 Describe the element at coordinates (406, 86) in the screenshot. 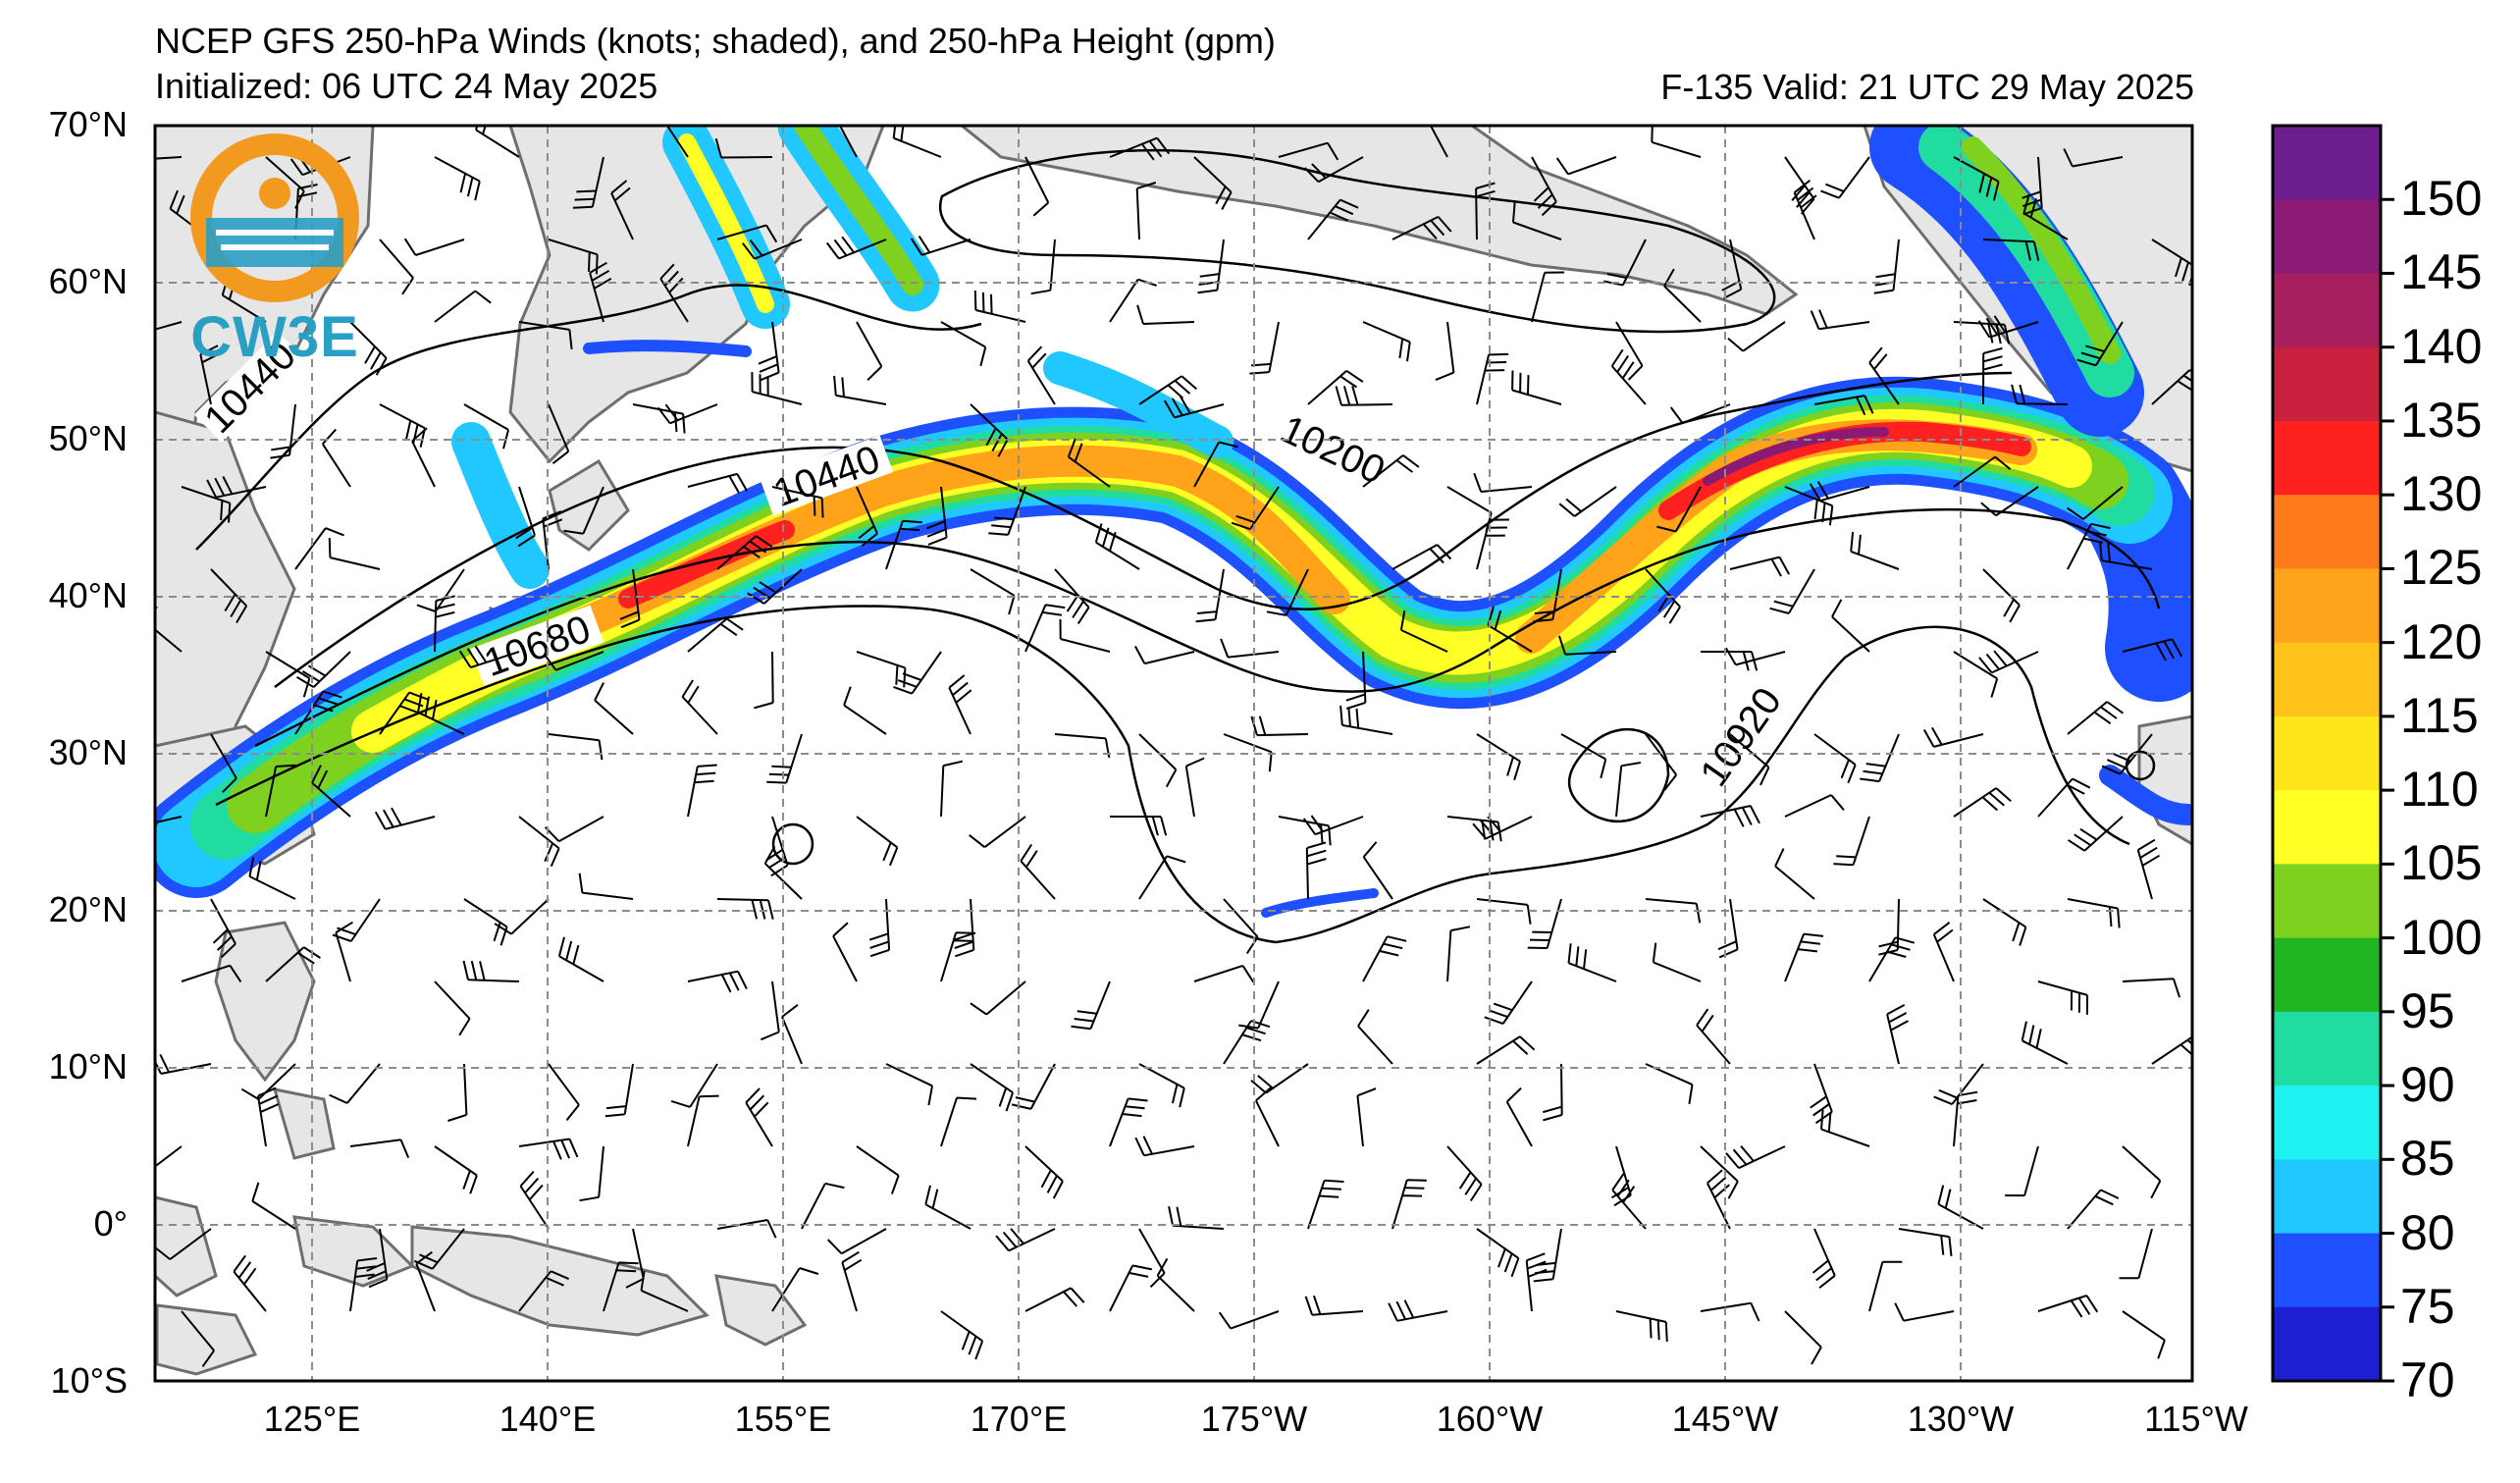

I see `init-time: Initialized: 06 UTC 24 May 2025` at that location.